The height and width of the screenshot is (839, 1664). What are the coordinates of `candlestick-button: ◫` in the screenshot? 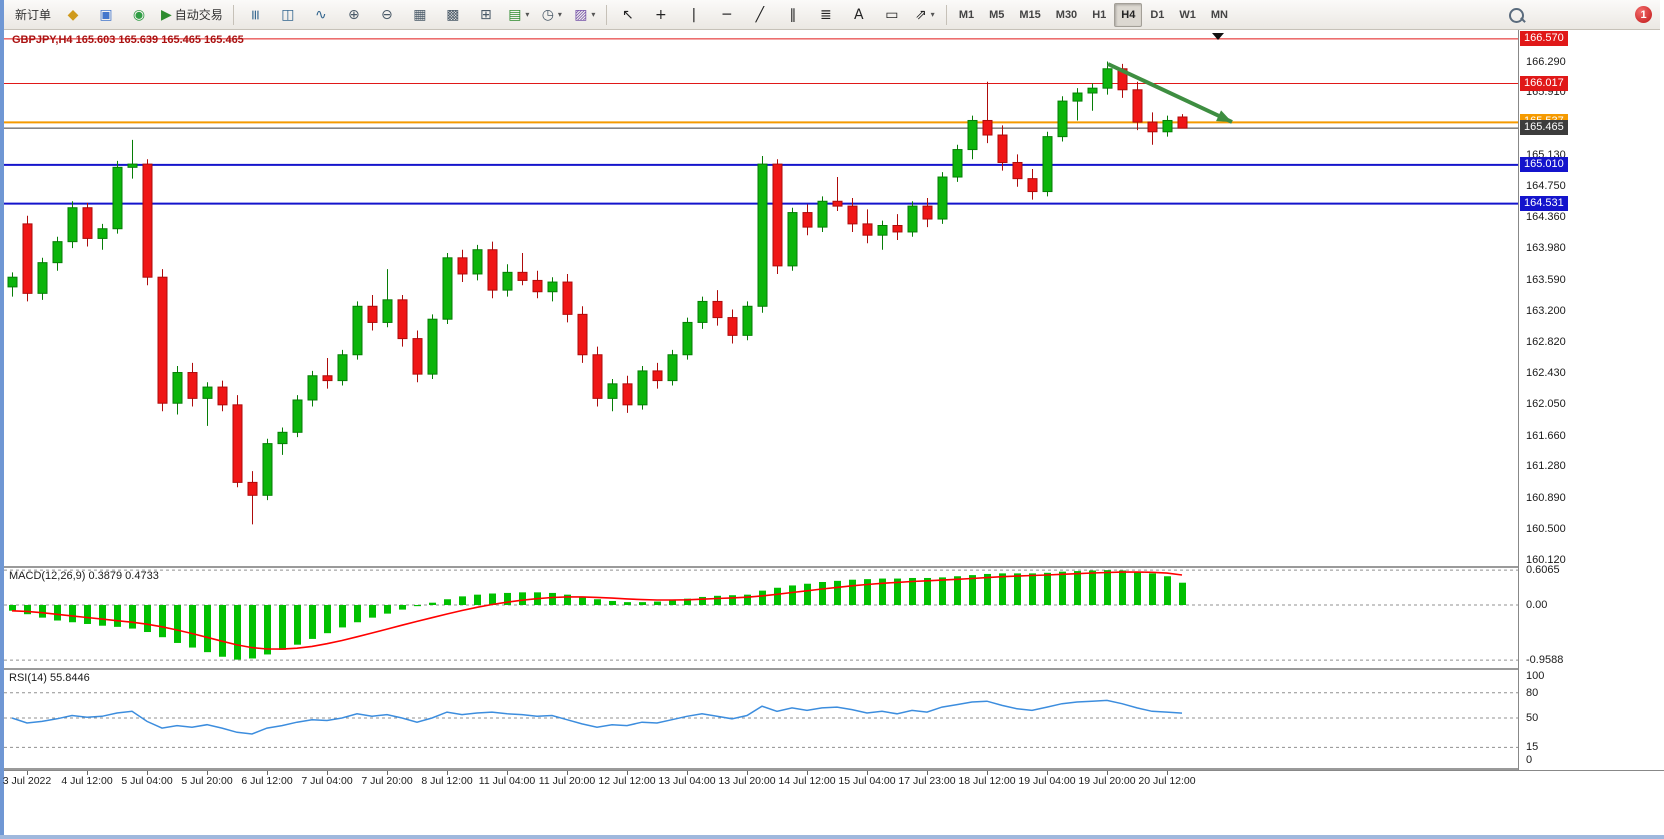 It's located at (288, 15).